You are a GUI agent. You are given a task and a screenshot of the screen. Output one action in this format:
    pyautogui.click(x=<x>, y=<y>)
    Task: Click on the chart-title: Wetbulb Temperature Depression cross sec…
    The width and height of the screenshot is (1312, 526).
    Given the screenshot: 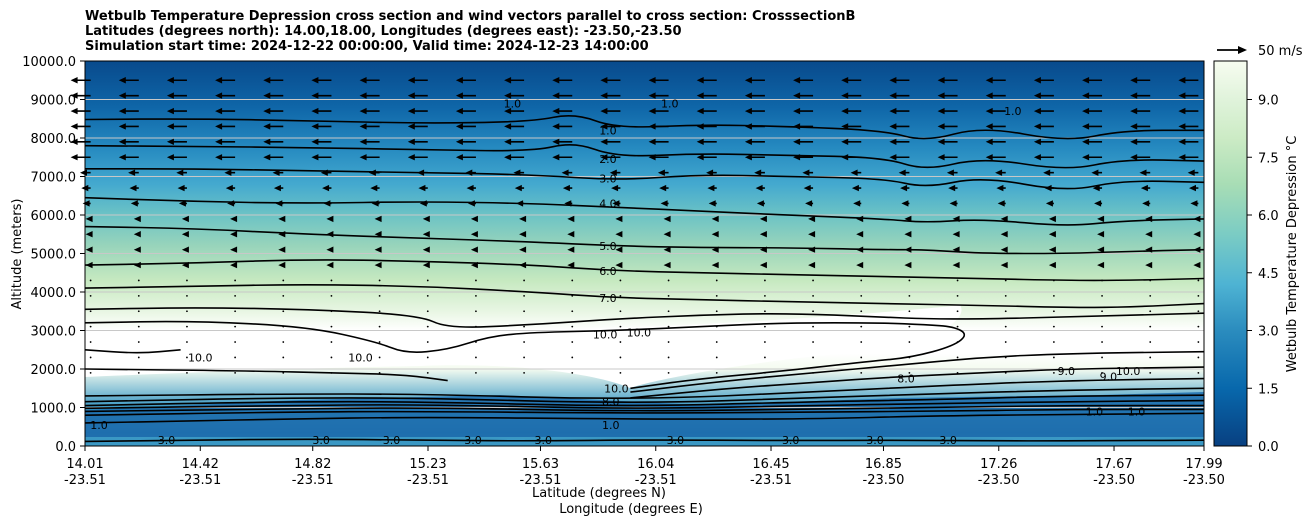 What is the action you would take?
    pyautogui.click(x=470, y=31)
    